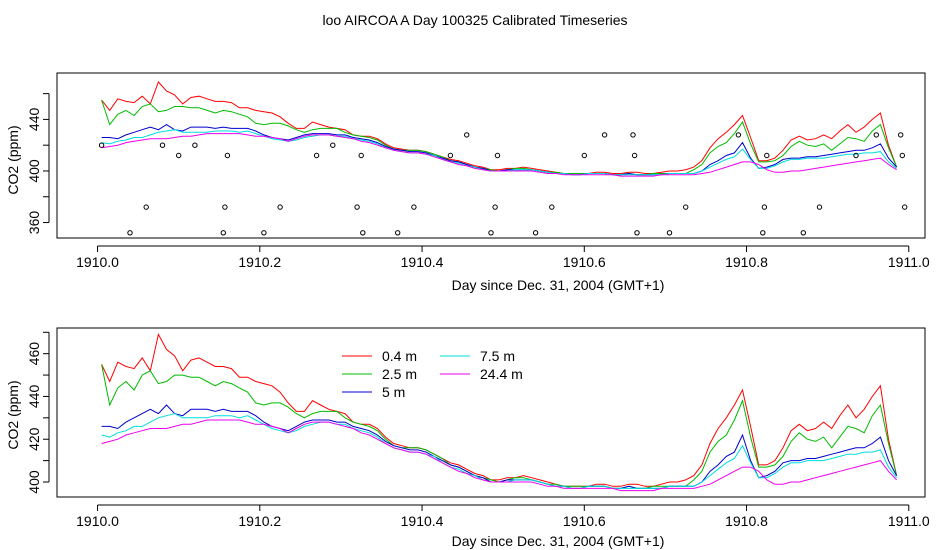 This screenshot has width=950, height=550. I want to click on lower-x-axis-label: Day since Dec. 31, 2004 (GMT+1), so click(558, 541).